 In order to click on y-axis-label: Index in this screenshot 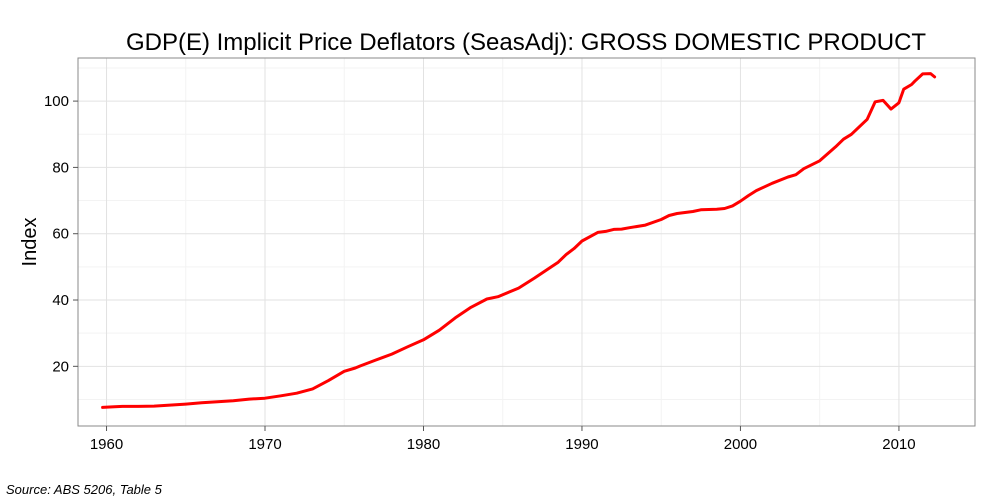, I will do `click(30, 242)`.